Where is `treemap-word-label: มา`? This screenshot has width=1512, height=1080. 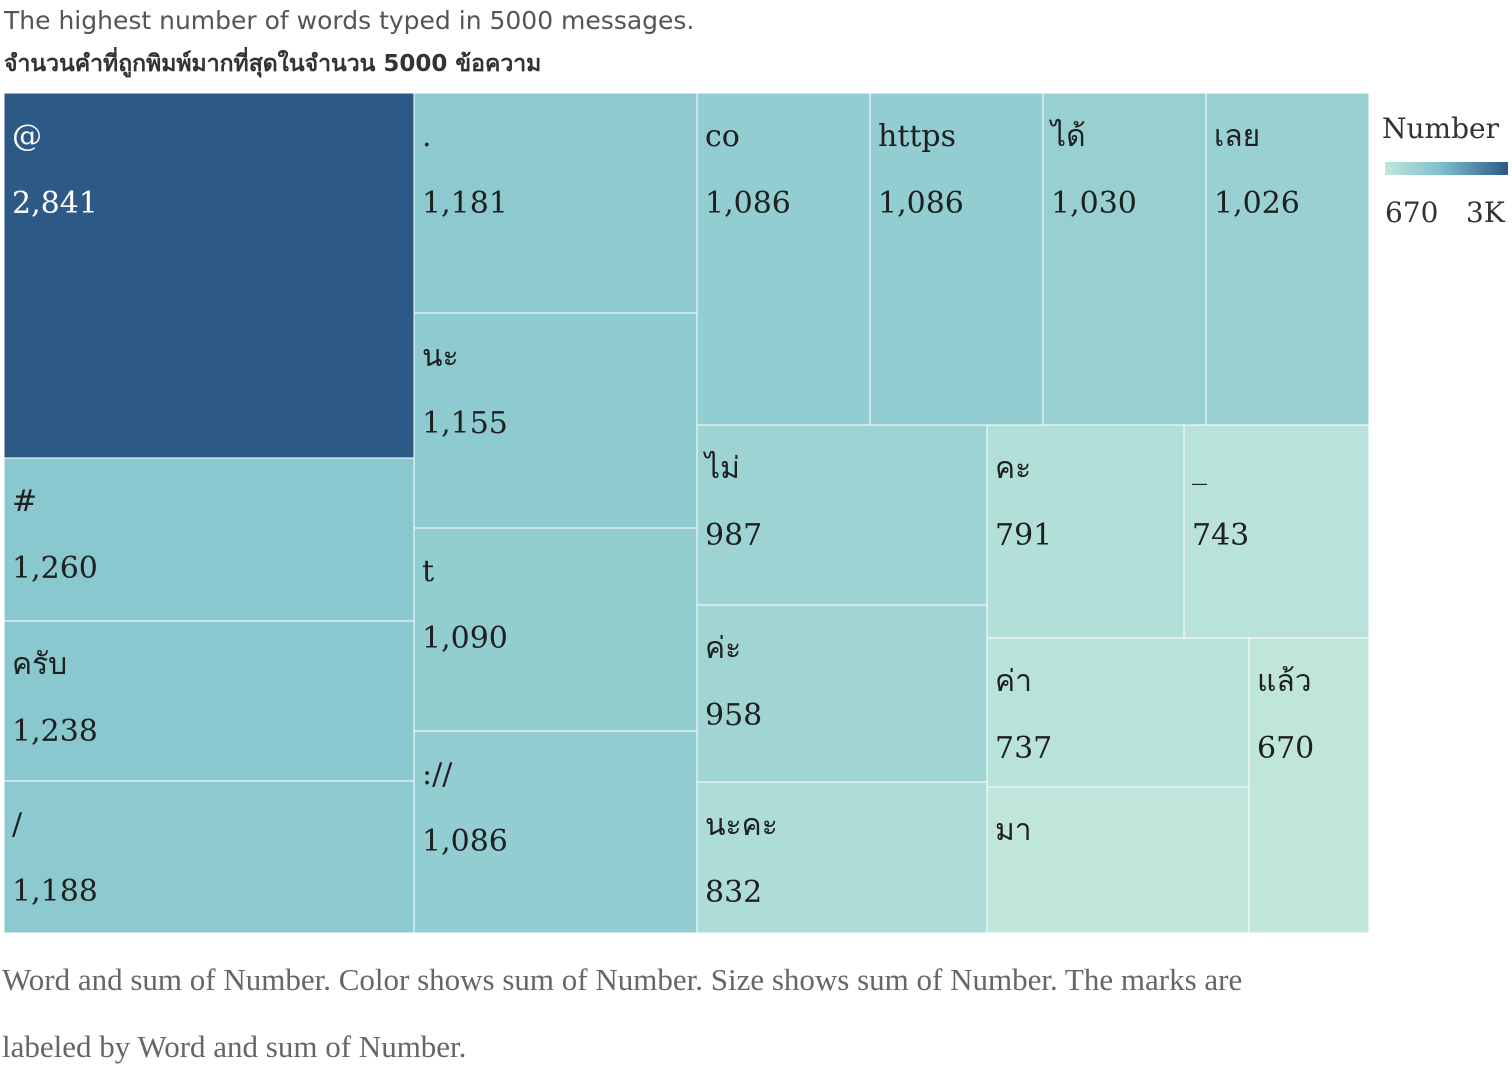
treemap-word-label: มา is located at coordinates (1013, 830).